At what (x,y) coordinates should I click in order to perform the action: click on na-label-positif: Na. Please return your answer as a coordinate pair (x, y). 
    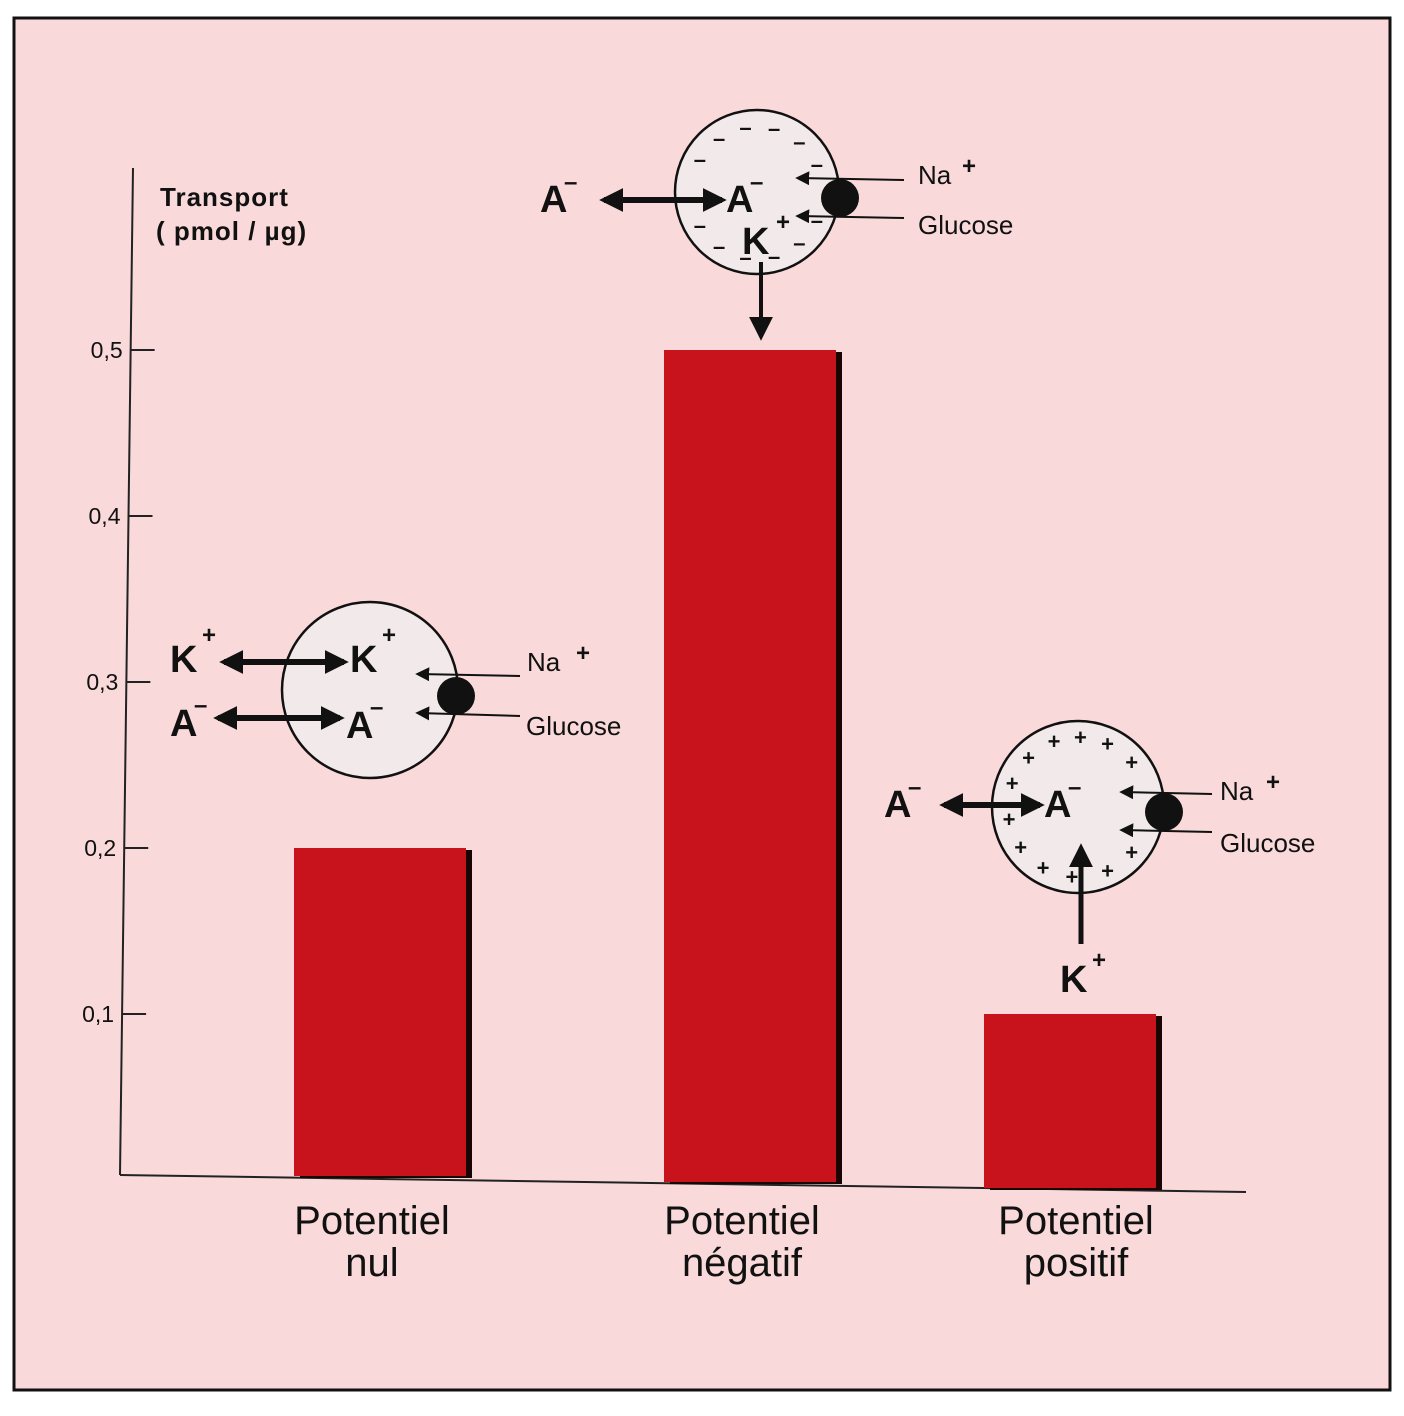
    Looking at the image, I should click on (1237, 791).